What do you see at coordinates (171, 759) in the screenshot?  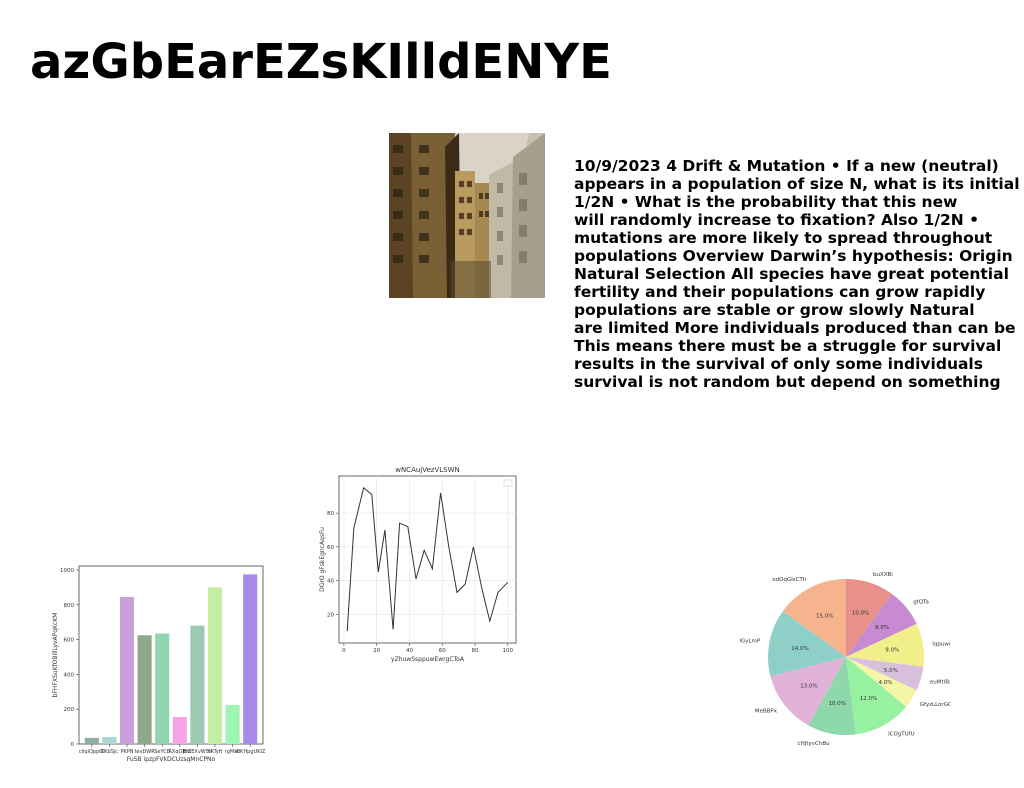 I see `bar-chart-xlabel: FuSB ipzpFVkDCUzsqMnCPNo` at bounding box center [171, 759].